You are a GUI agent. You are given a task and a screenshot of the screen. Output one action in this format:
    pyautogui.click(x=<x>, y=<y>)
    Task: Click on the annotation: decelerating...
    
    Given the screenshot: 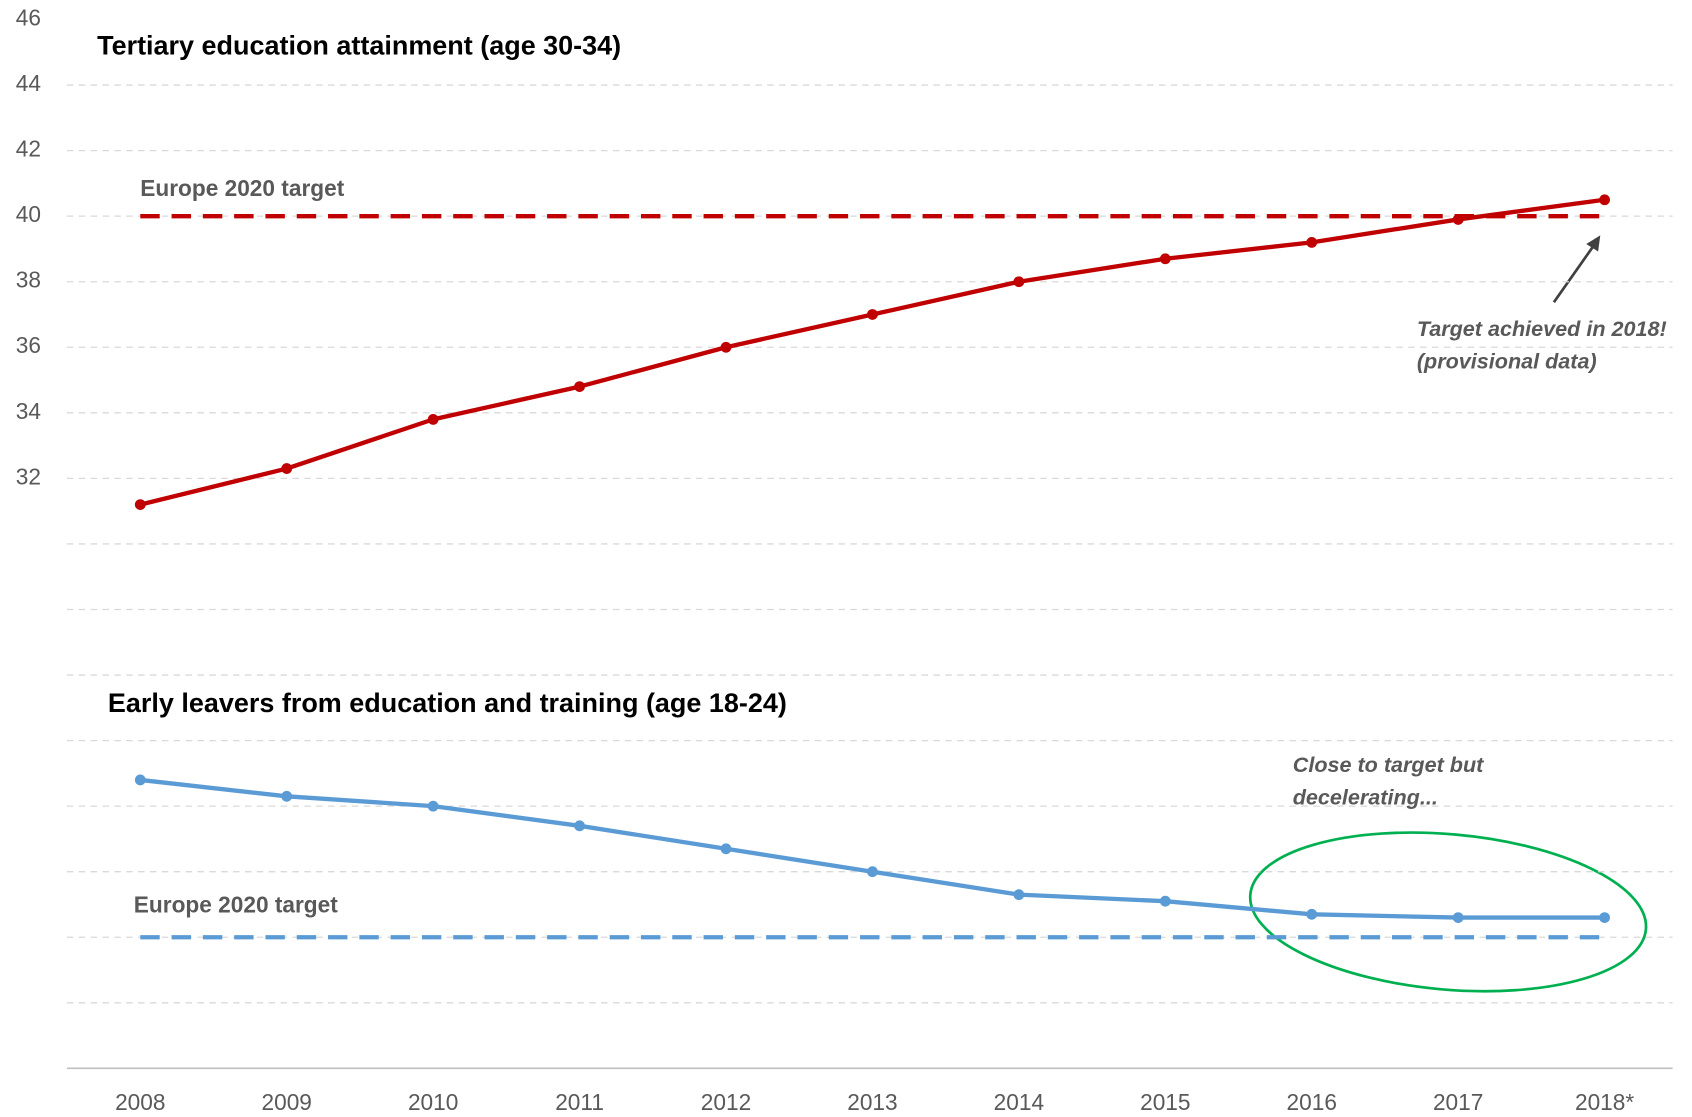 What is the action you would take?
    pyautogui.click(x=1365, y=796)
    